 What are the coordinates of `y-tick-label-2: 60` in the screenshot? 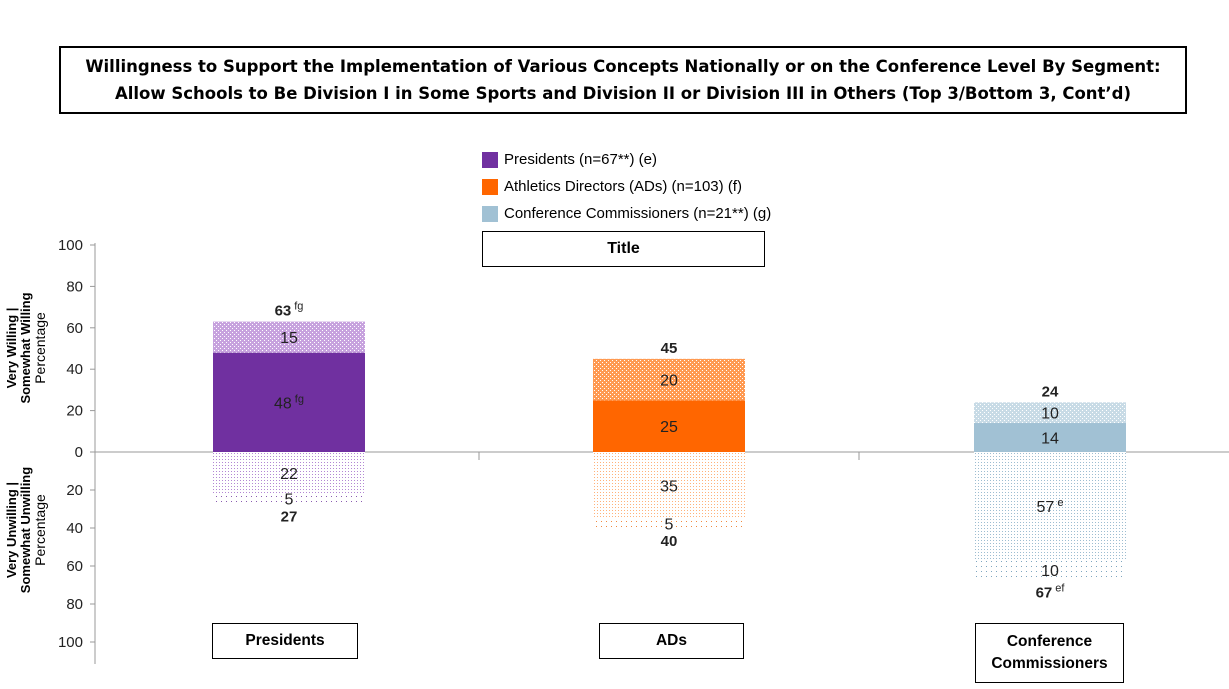 It's located at (74, 328).